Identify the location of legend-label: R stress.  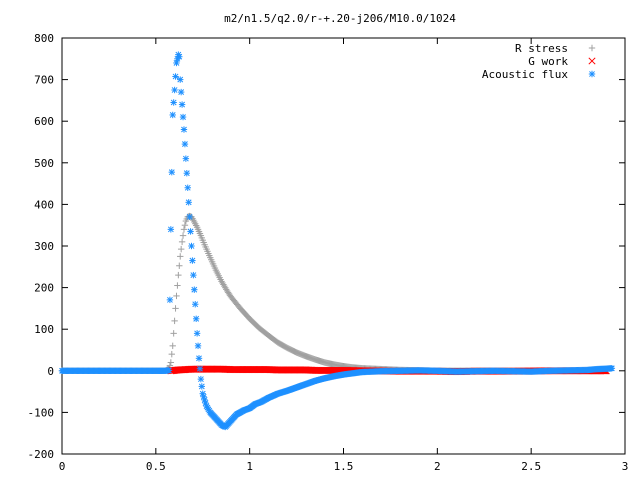
(541, 48).